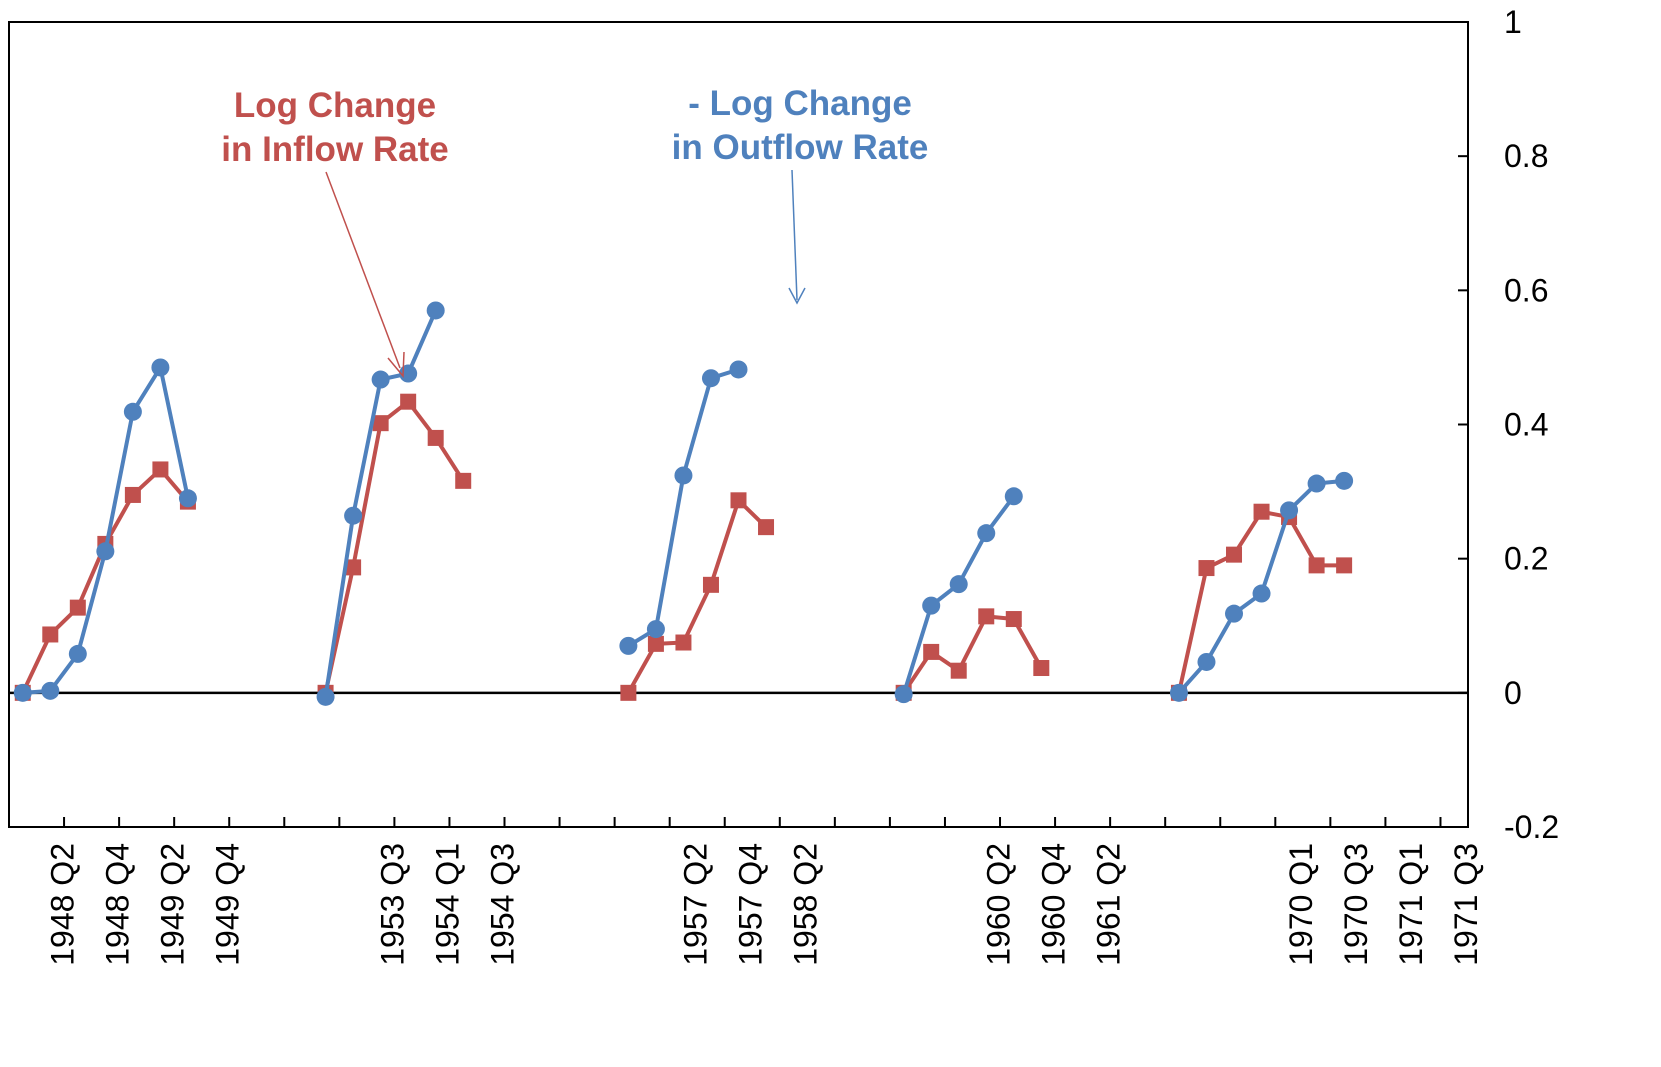 This screenshot has width=1661, height=1067. Describe the element at coordinates (1108, 904) in the screenshot. I see `x-tick-label: 1961 Q2` at that location.